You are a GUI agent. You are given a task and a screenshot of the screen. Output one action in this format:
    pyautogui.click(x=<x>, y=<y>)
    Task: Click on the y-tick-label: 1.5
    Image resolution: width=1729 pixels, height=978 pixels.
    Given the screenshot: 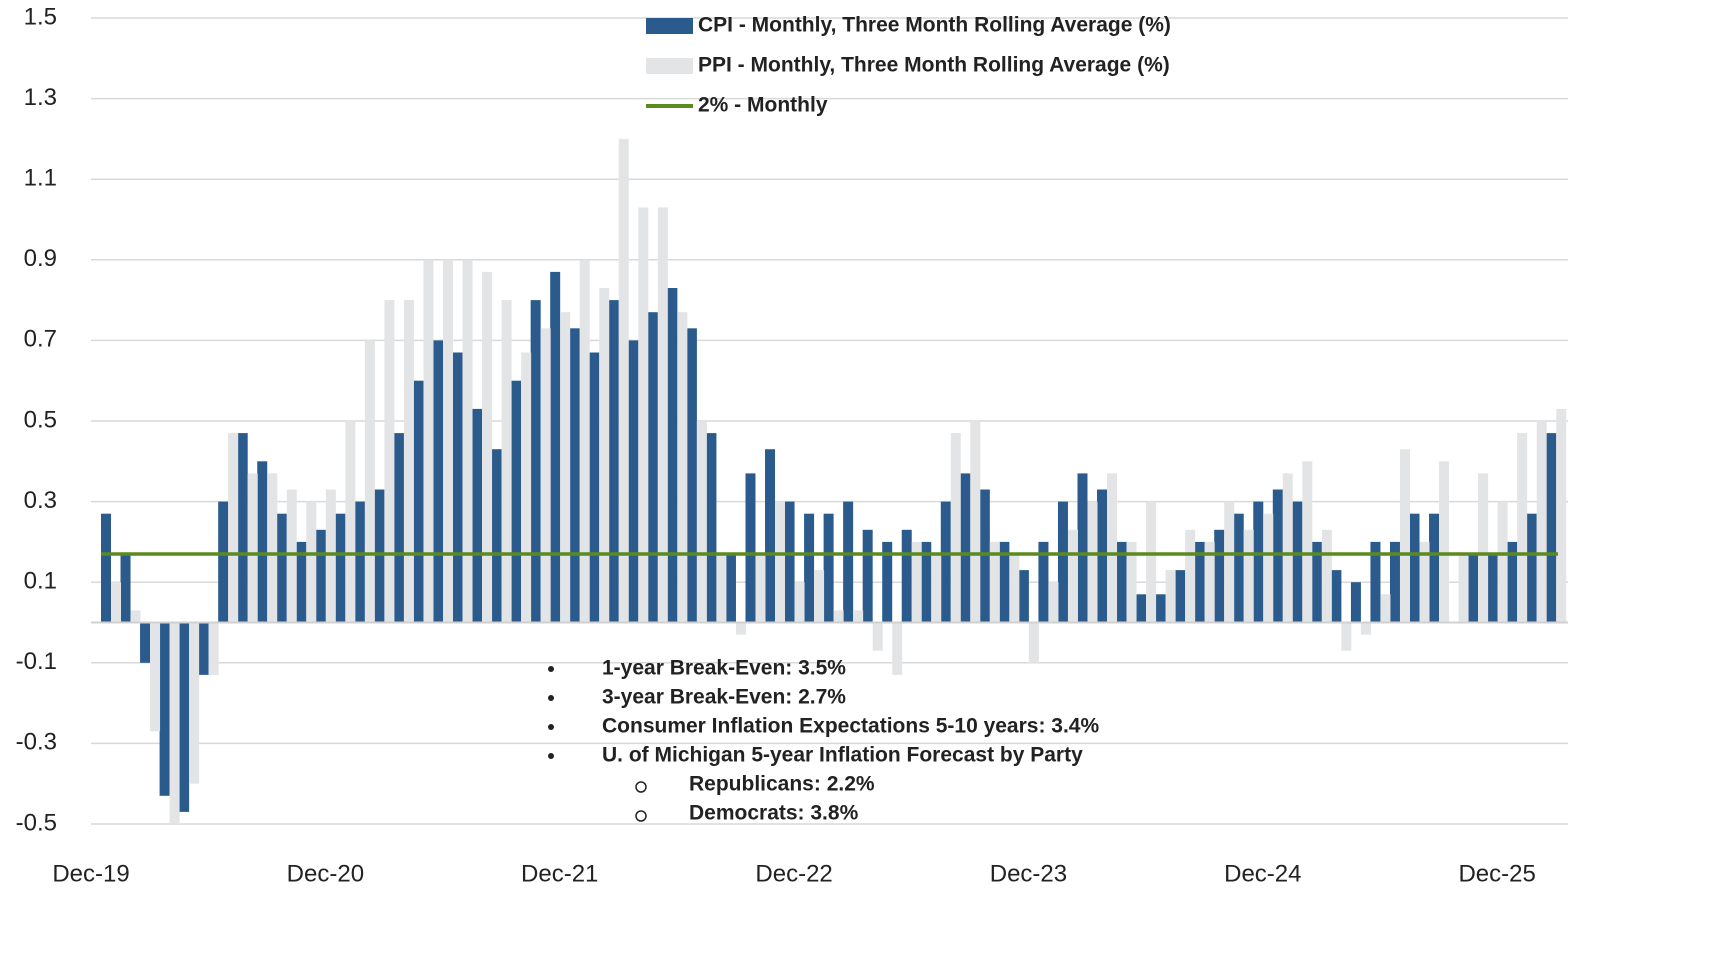 What is the action you would take?
    pyautogui.click(x=40, y=16)
    